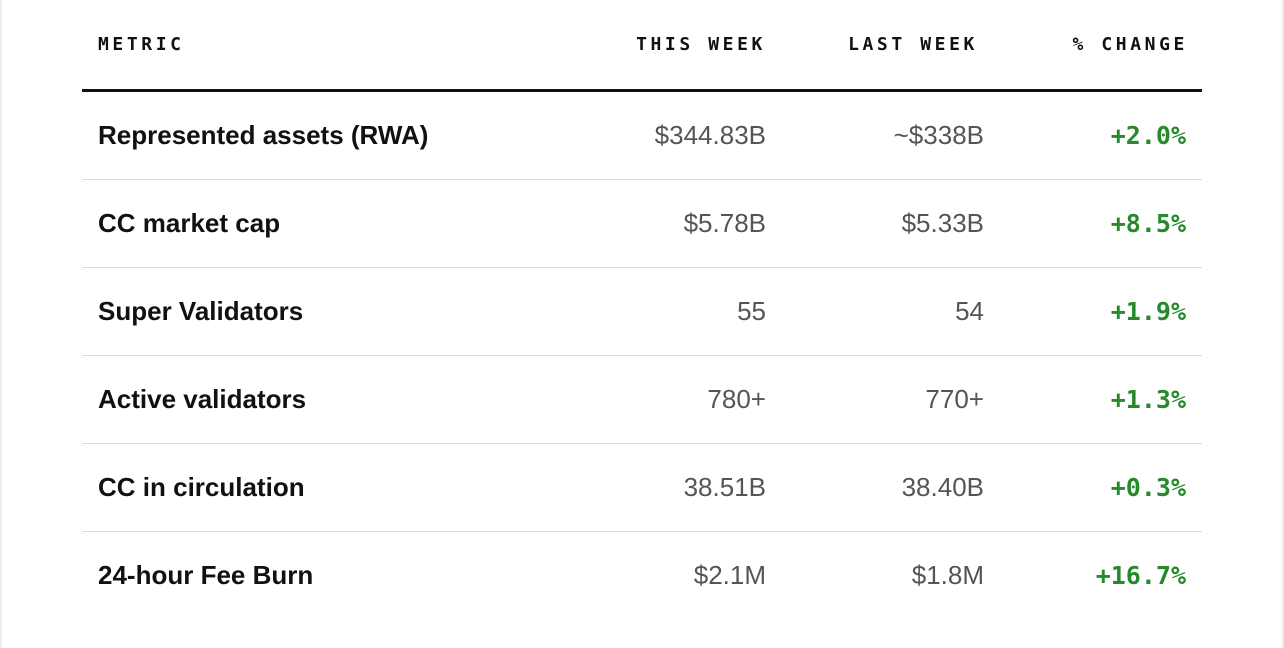 The image size is (1284, 648). I want to click on last-week-value: 770+, so click(888, 399).